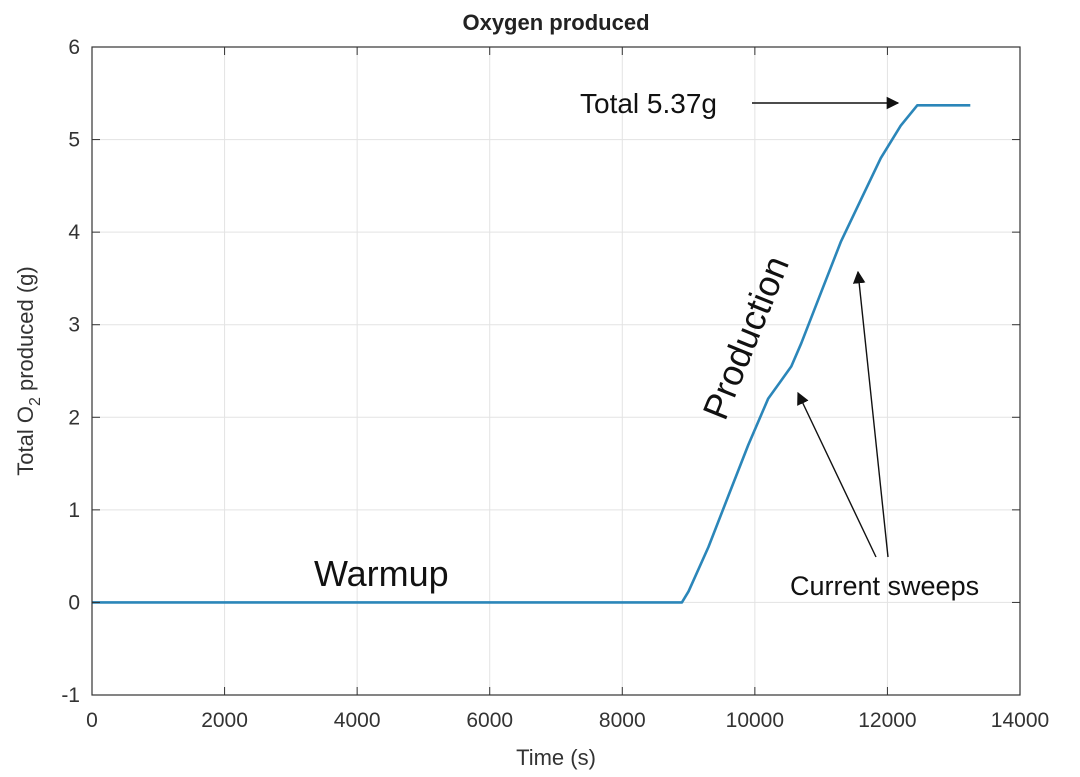 The width and height of the screenshot is (1080, 777). I want to click on y-tick-label: 6, so click(74, 47).